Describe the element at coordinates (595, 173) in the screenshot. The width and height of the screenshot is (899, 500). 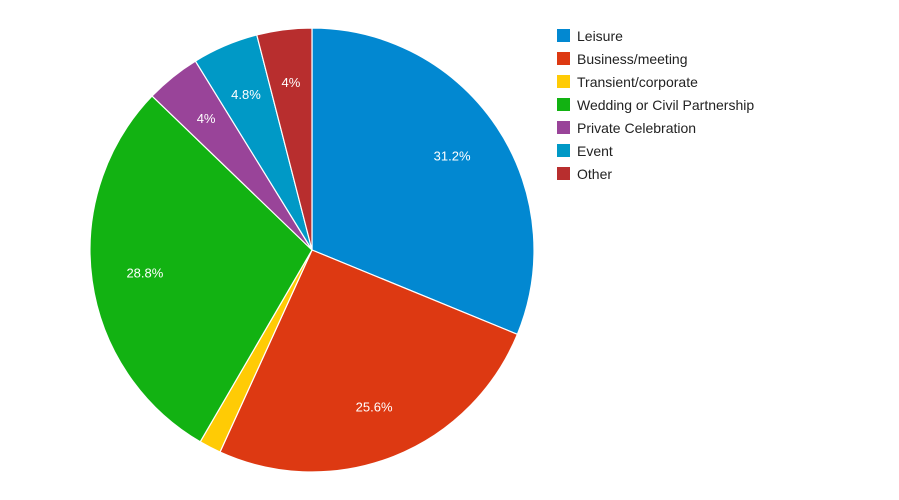
I see `legend-label: Other` at that location.